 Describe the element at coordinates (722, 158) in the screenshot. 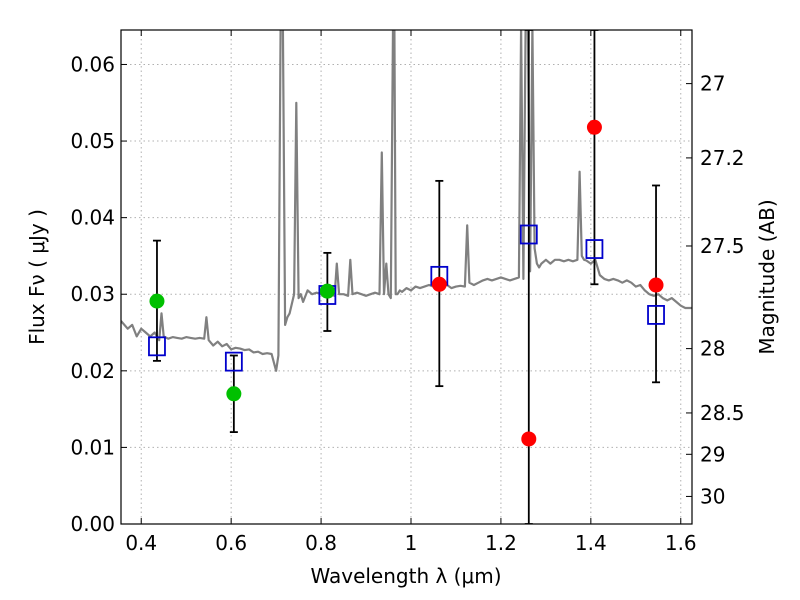

I see `y2-tick-label: 27.2` at that location.